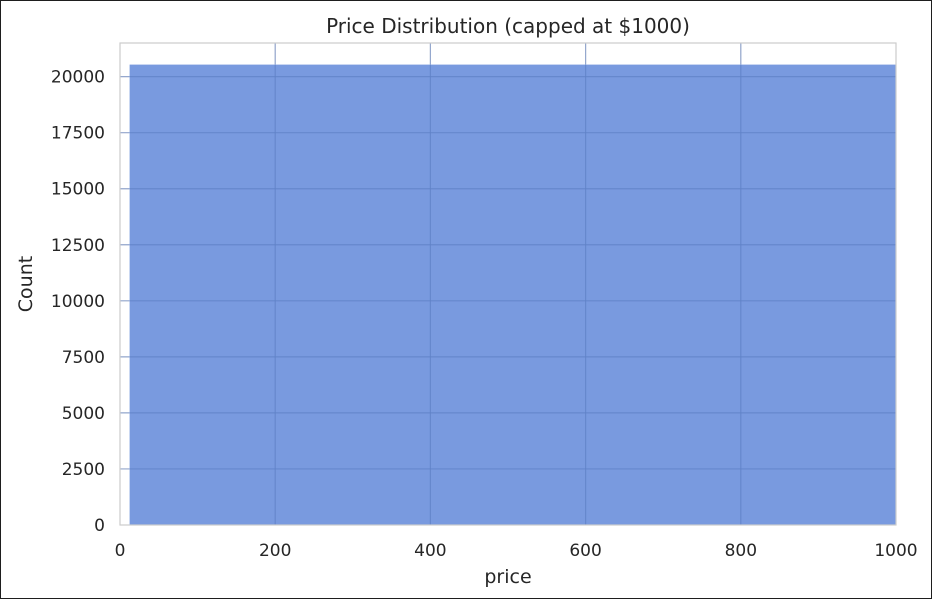  What do you see at coordinates (83, 358) in the screenshot?
I see `y-tick-label: 7500` at bounding box center [83, 358].